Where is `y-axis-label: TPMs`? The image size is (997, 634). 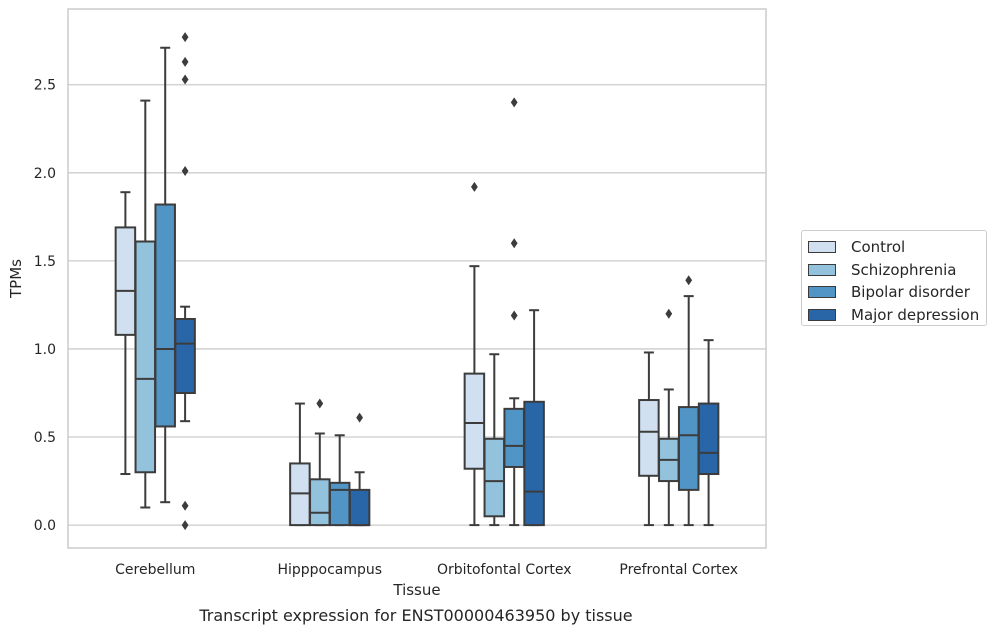 y-axis-label: TPMs is located at coordinates (16, 279).